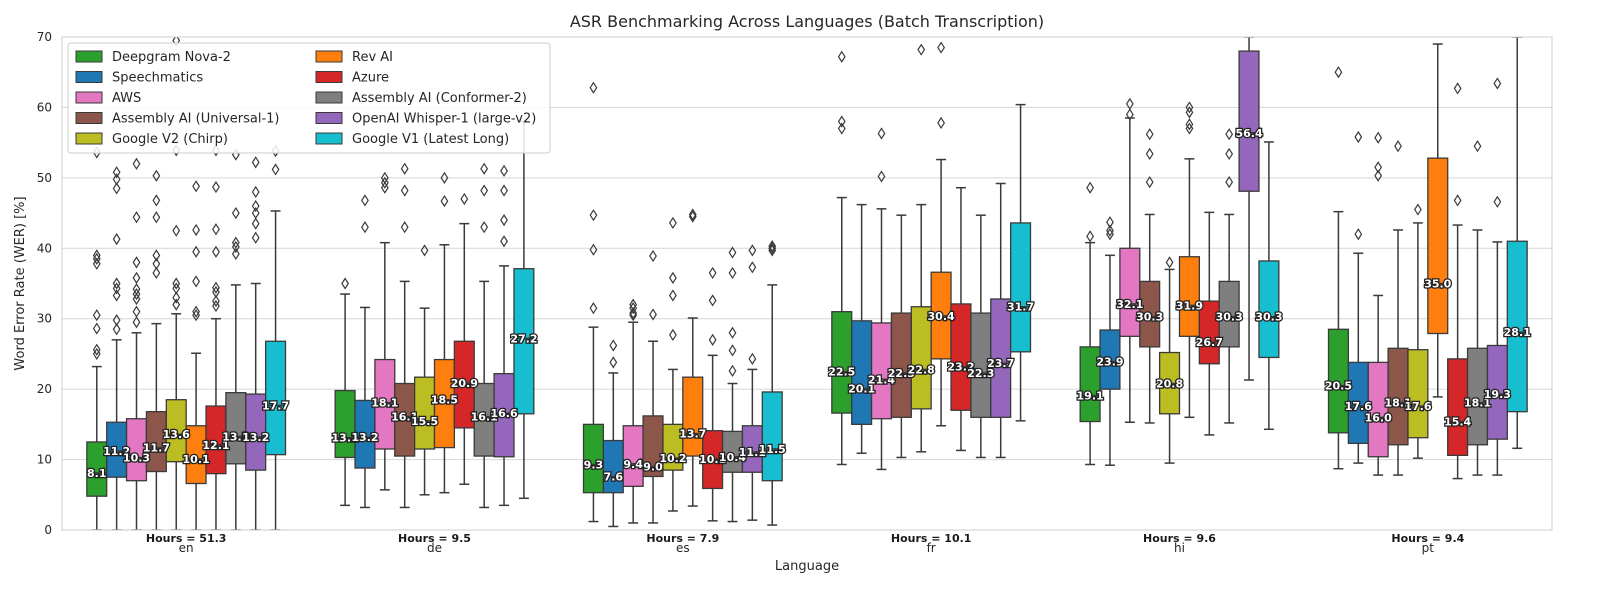 The image size is (1600, 600). I want to click on legend-label: OpenAI Whisper-1 (large-v2), so click(444, 119).